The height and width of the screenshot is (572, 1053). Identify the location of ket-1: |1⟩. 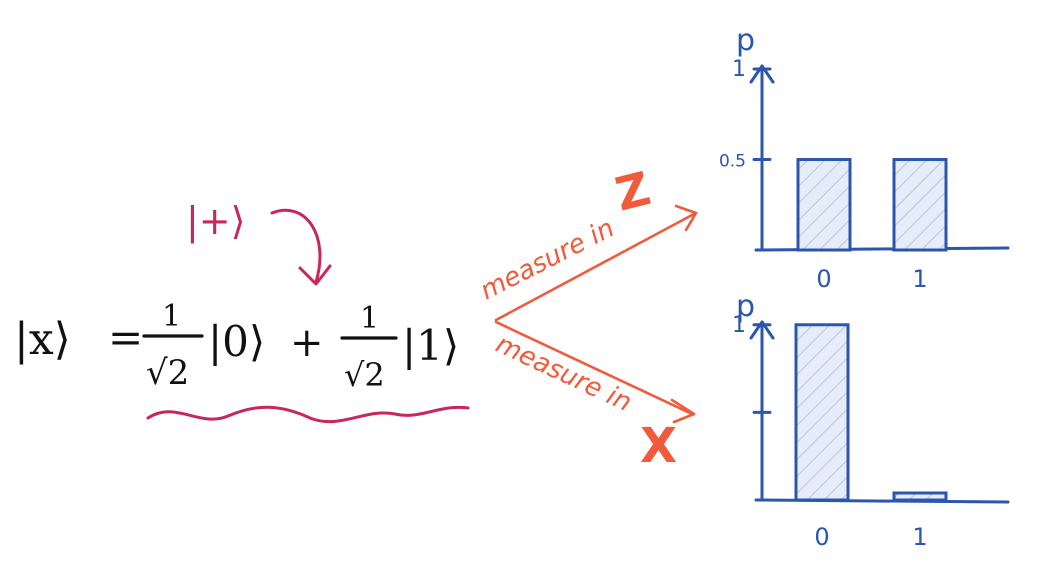
(430, 345).